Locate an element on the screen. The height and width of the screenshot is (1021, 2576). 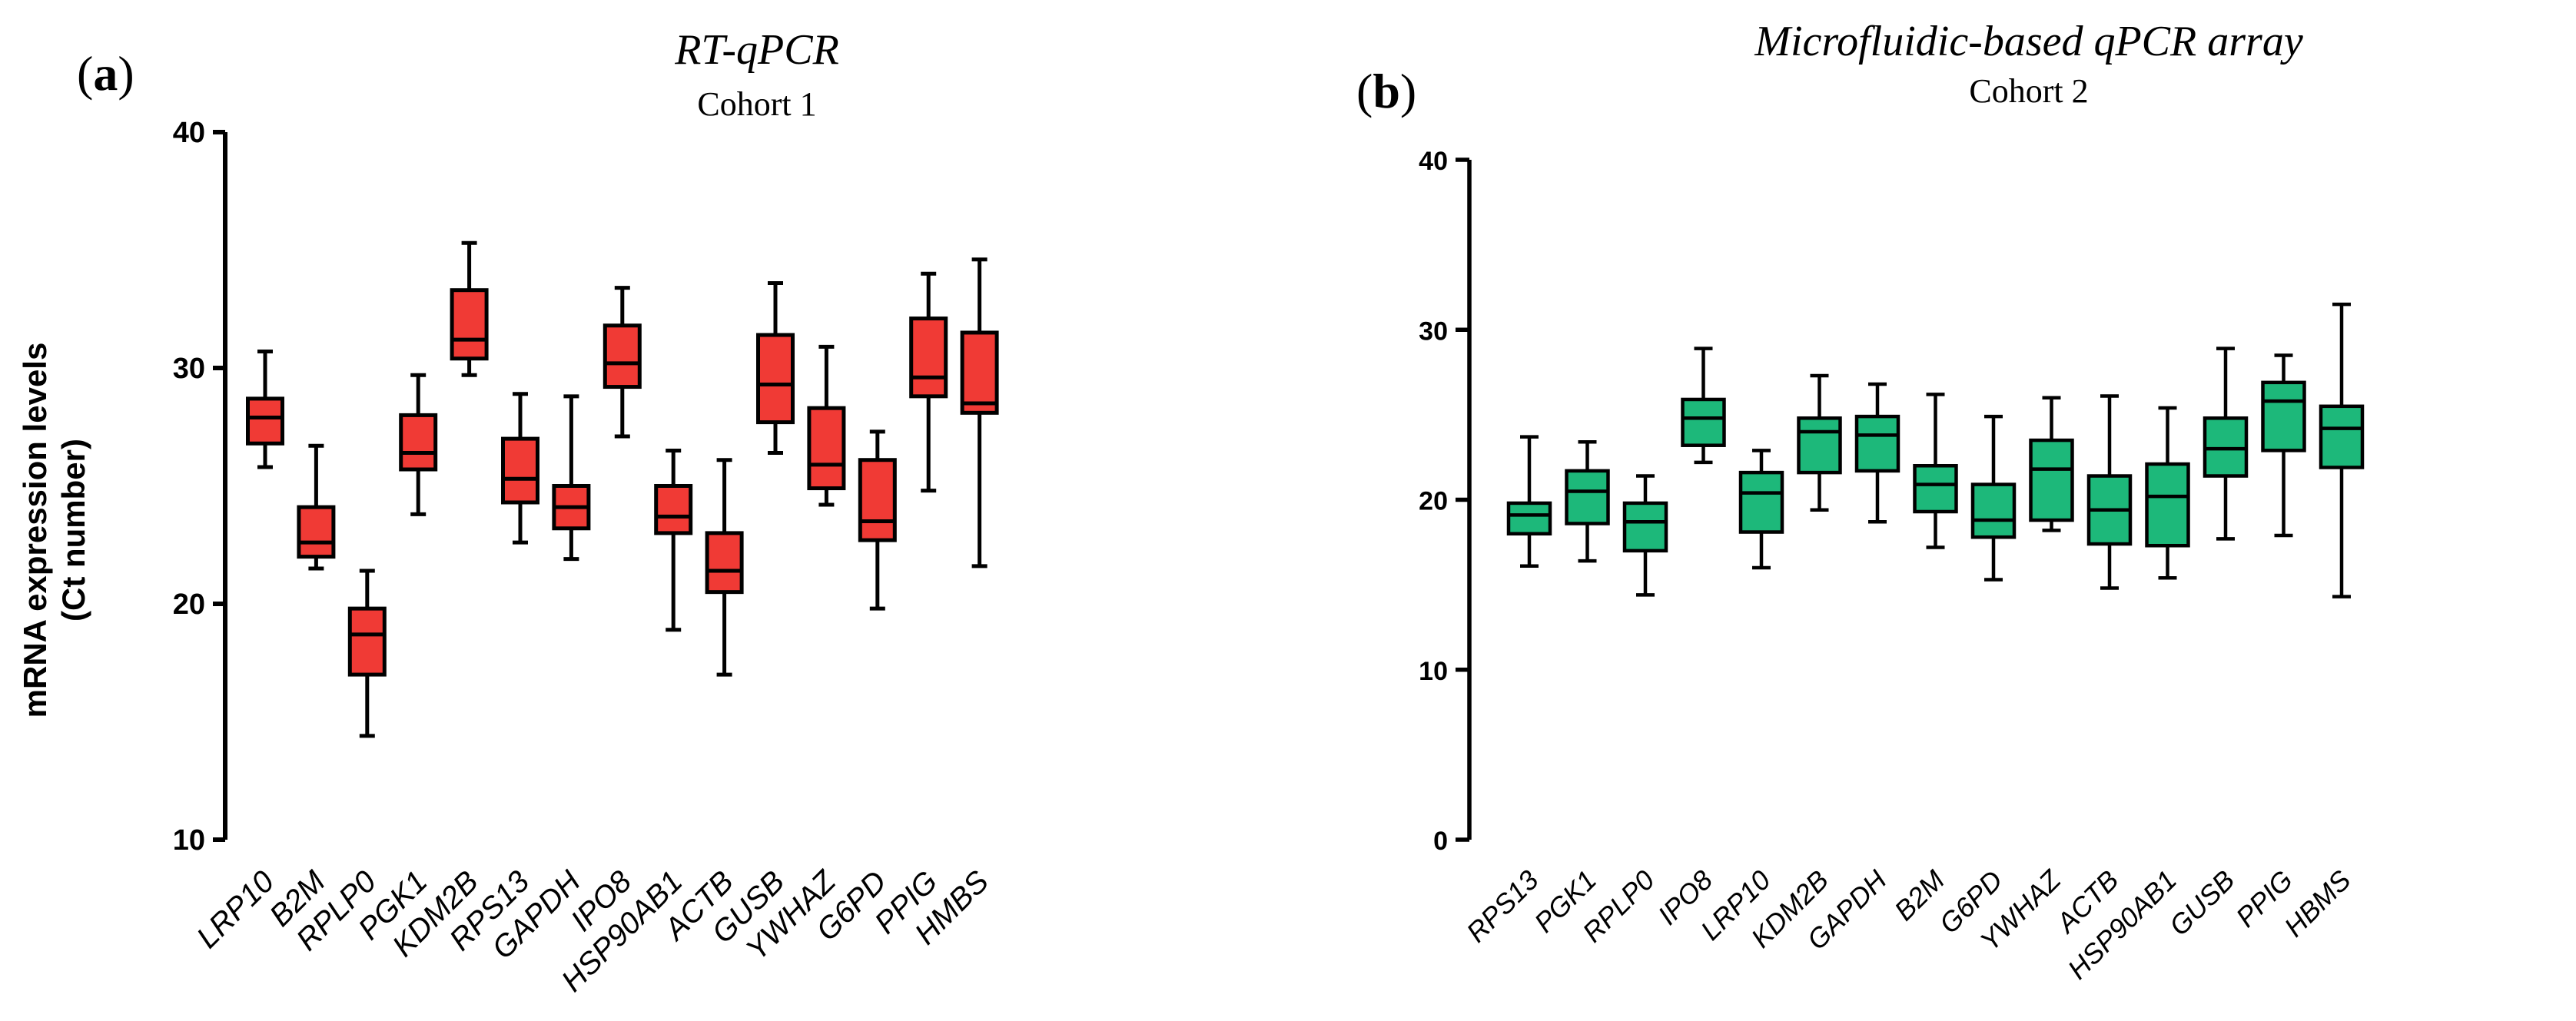
panel-a-box-PPIG is located at coordinates (928, 382).